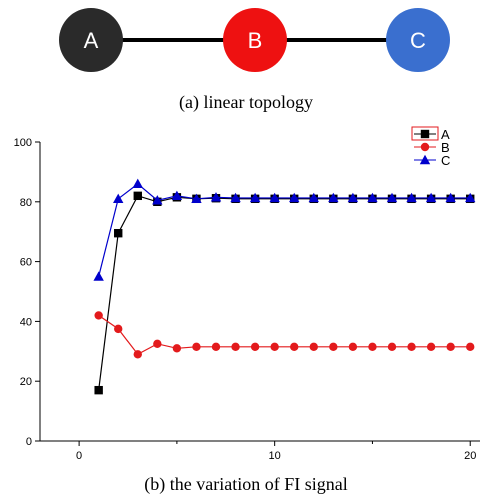 This screenshot has width=493, height=503. I want to click on x-tick-label: 0, so click(79, 456).